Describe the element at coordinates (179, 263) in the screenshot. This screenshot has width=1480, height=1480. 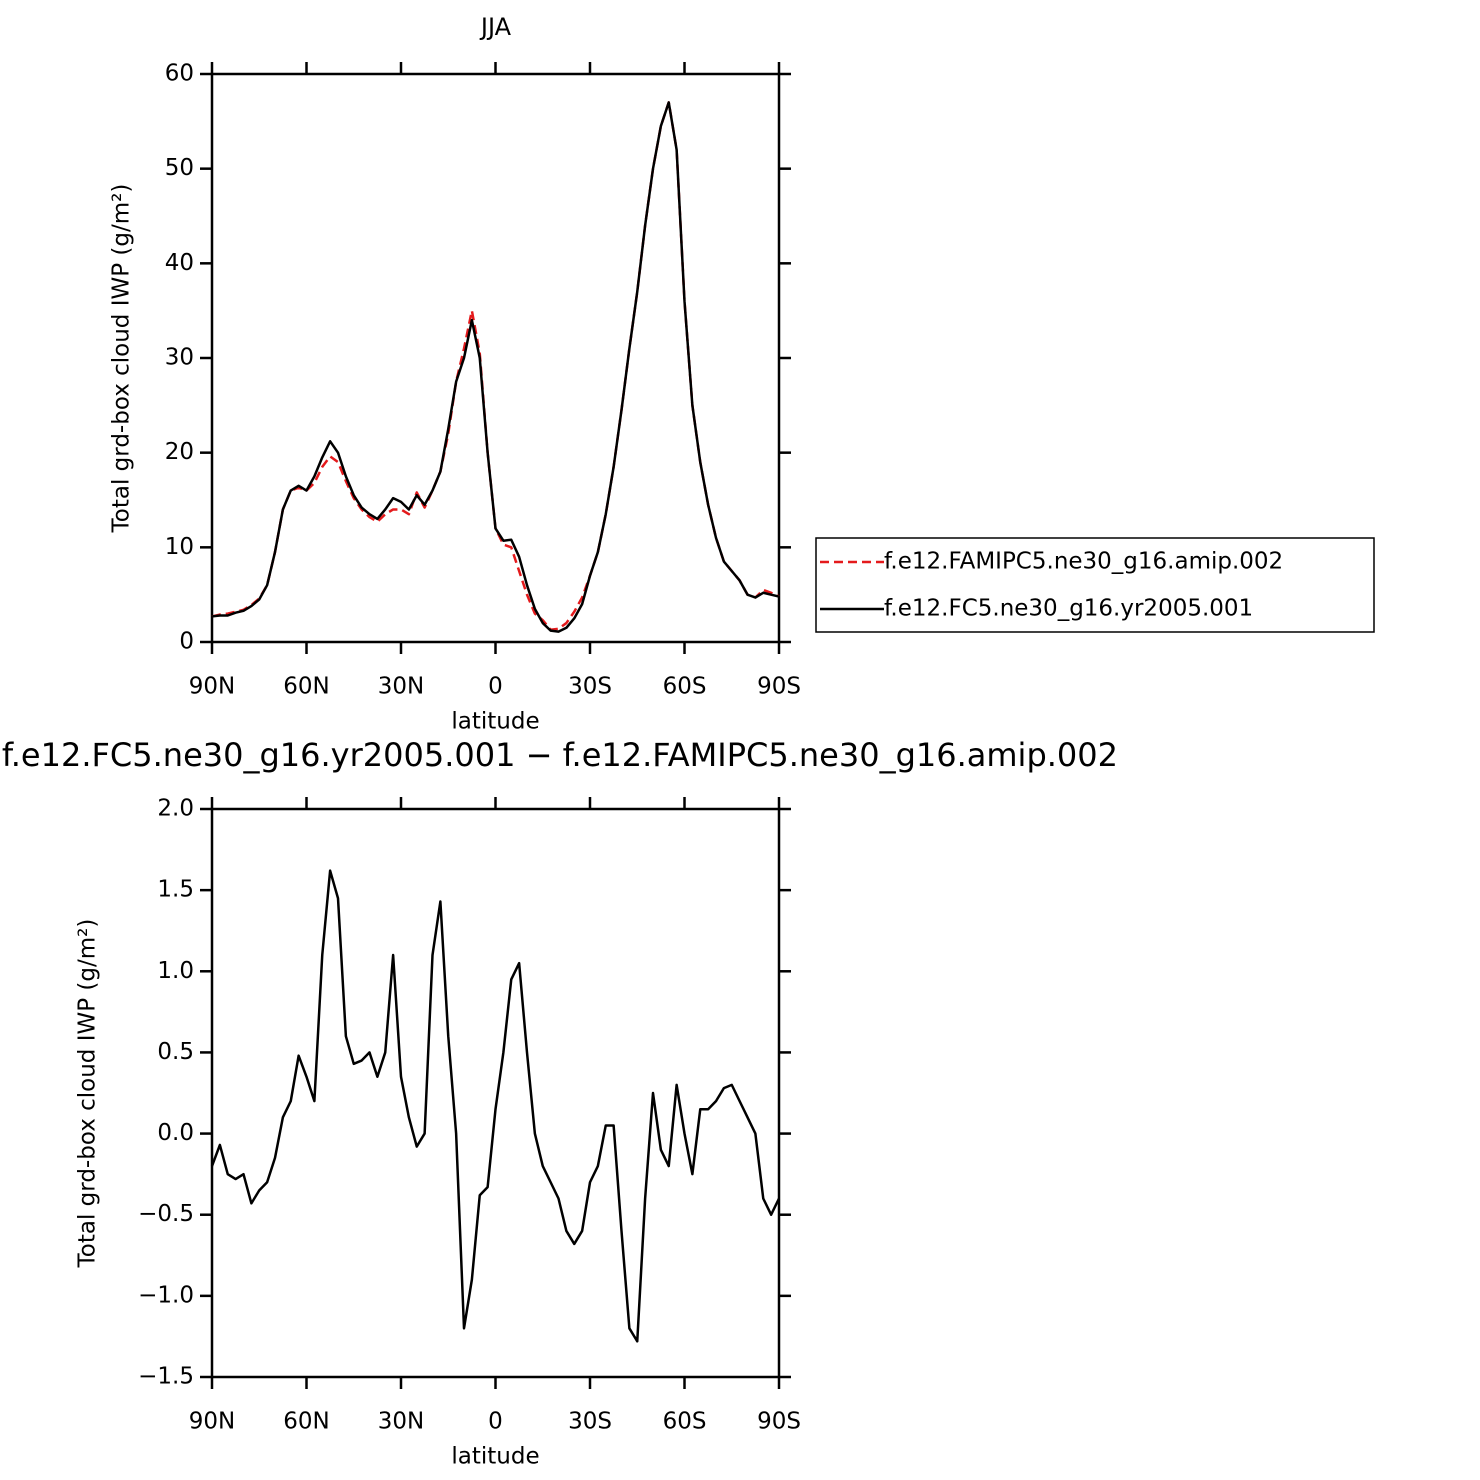
I see `y-tick-label: 40` at that location.